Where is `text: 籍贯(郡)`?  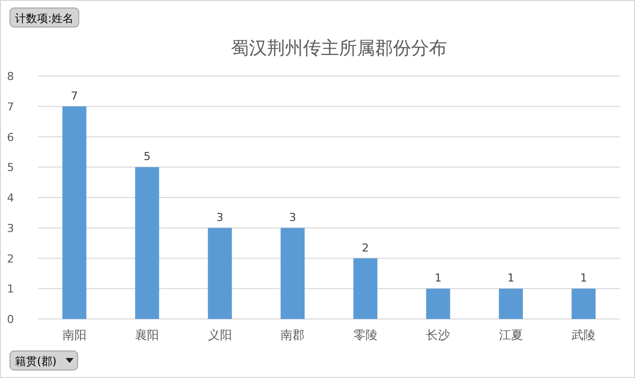
text: 籍贯(郡) is located at coordinates (36, 361).